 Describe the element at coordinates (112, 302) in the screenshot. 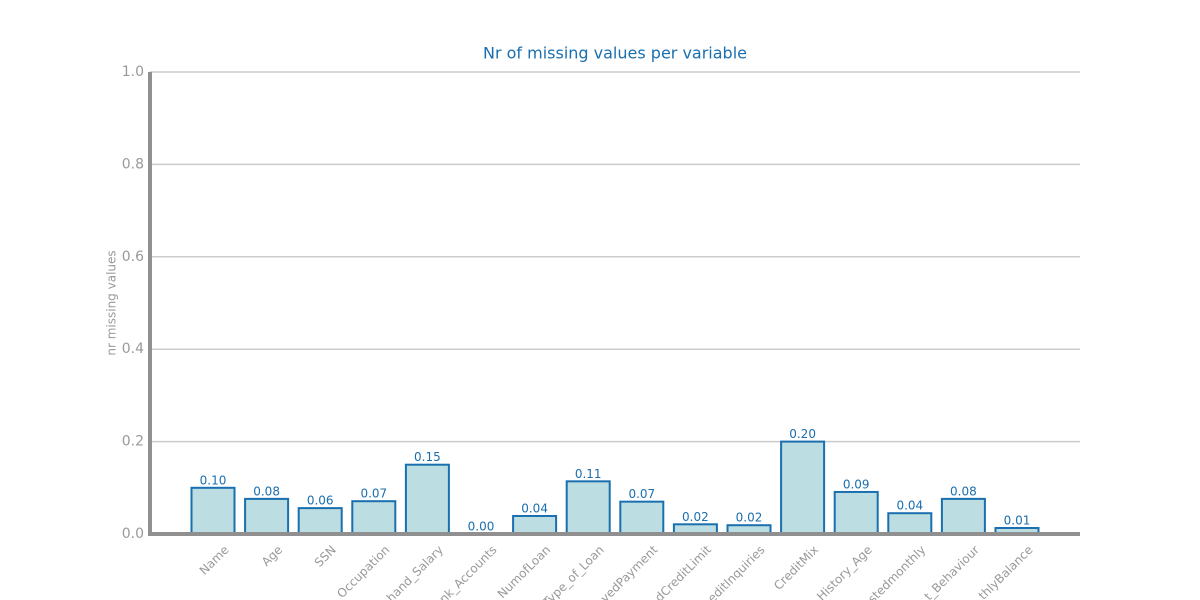

I see `y-axis-label: nr missing values` at that location.